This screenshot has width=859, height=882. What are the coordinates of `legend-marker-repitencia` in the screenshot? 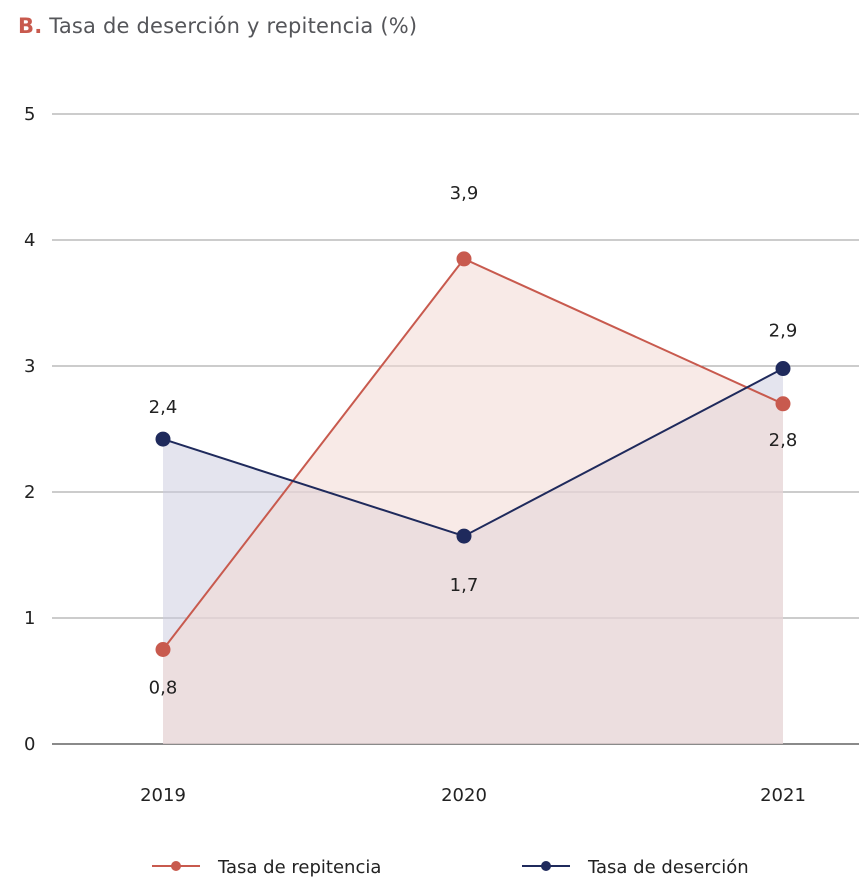 It's located at (176, 866).